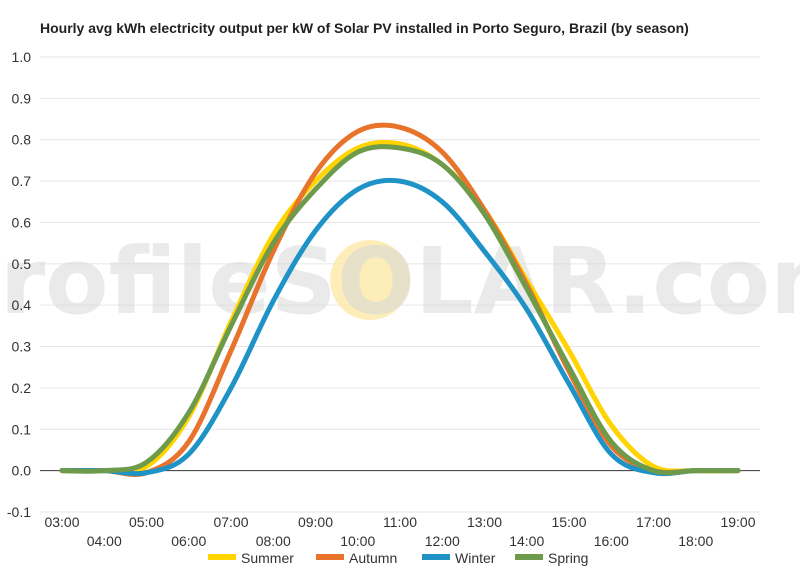 This screenshot has height=570, width=800. Describe the element at coordinates (22, 57) in the screenshot. I see `y-tick-label: 1.0` at that location.